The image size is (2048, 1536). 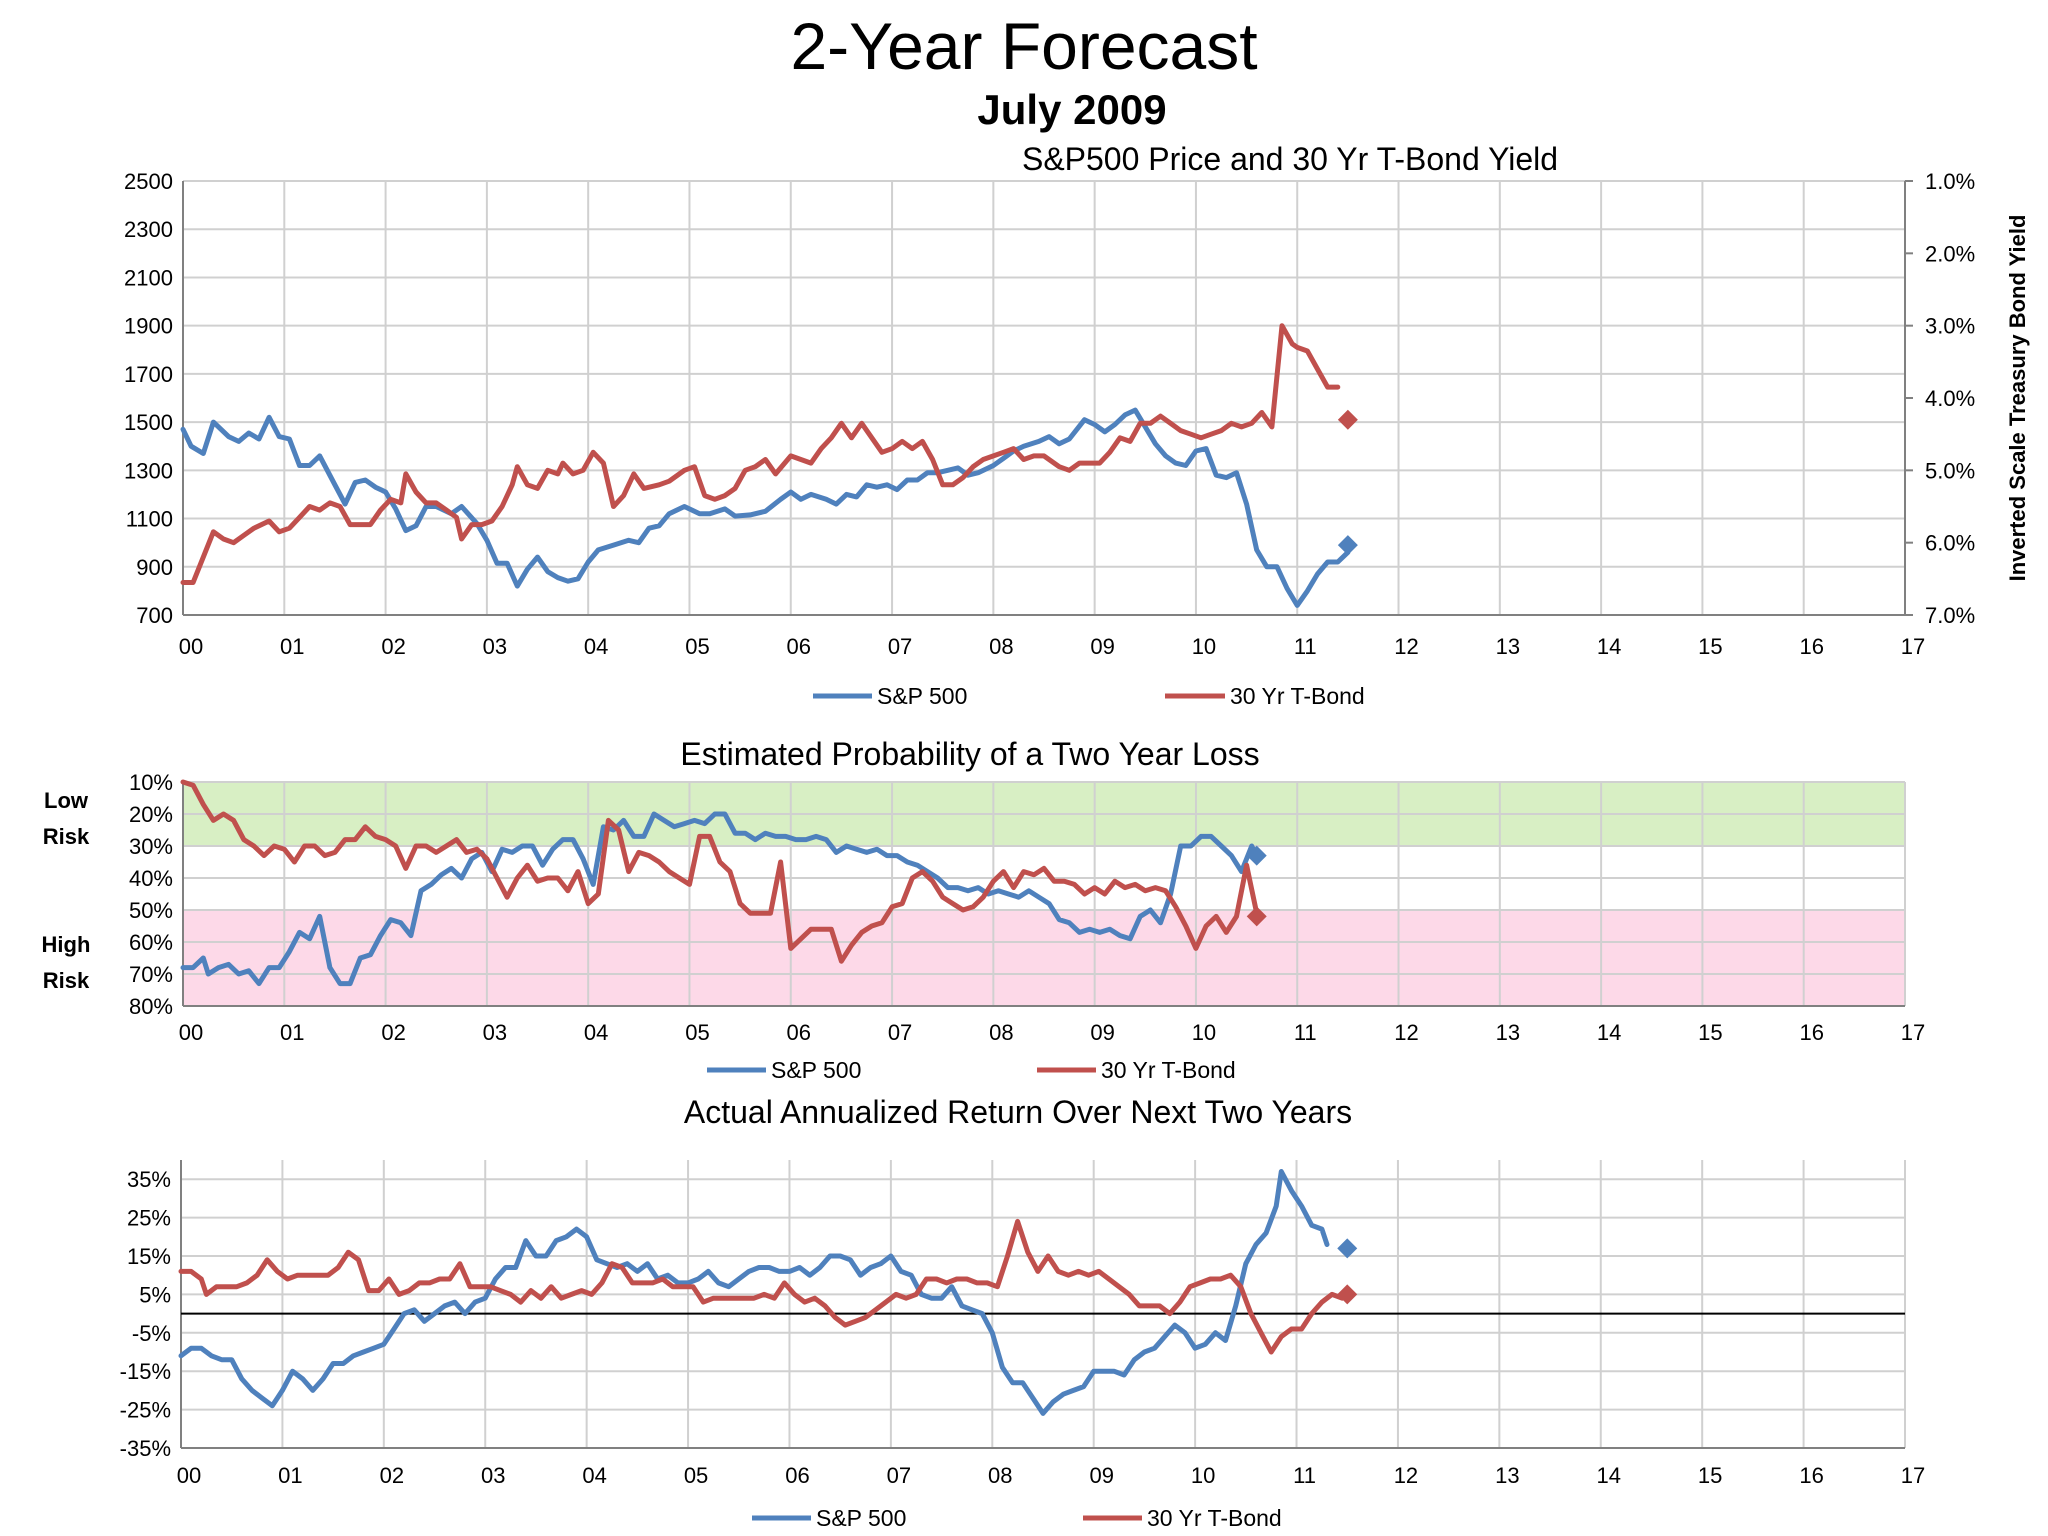 What do you see at coordinates (148, 326) in the screenshot?
I see `y-tick-label: 1900` at bounding box center [148, 326].